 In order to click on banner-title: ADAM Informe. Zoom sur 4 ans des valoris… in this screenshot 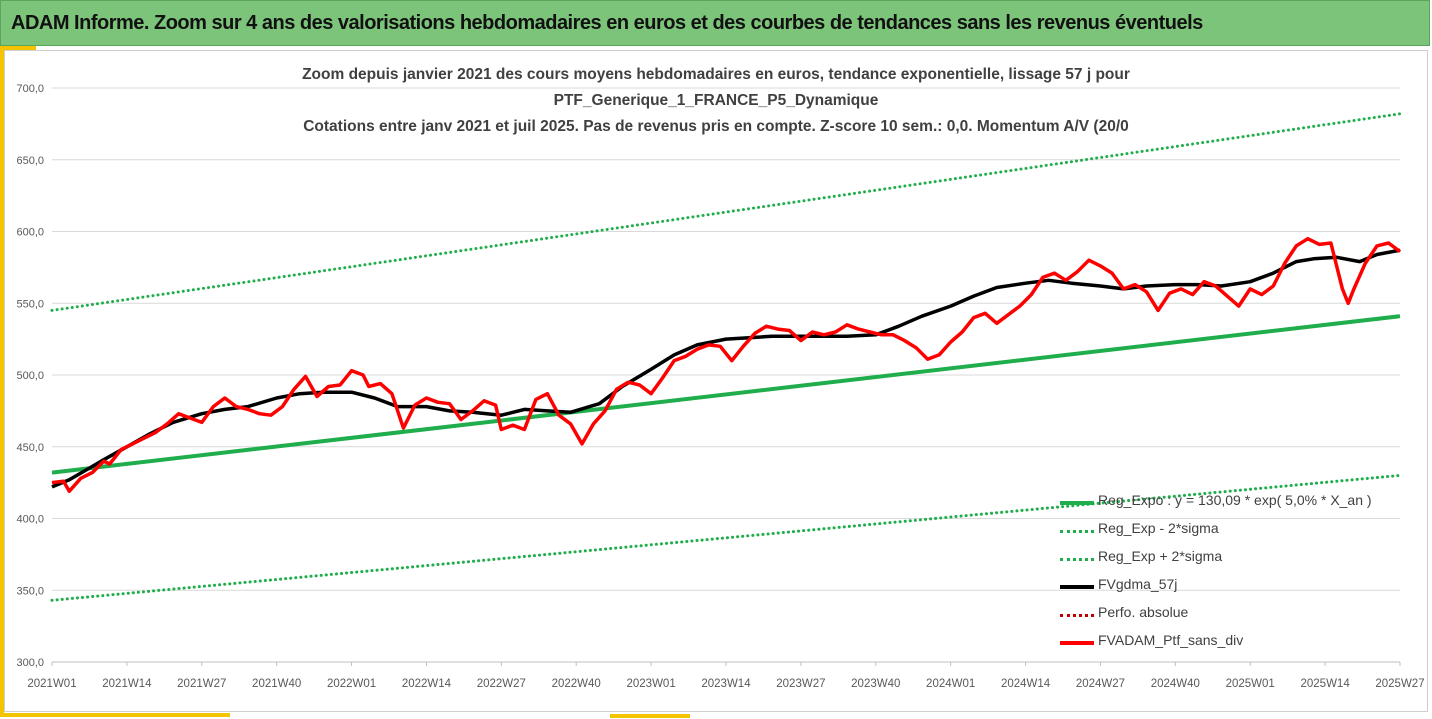, I will do `click(607, 23)`.